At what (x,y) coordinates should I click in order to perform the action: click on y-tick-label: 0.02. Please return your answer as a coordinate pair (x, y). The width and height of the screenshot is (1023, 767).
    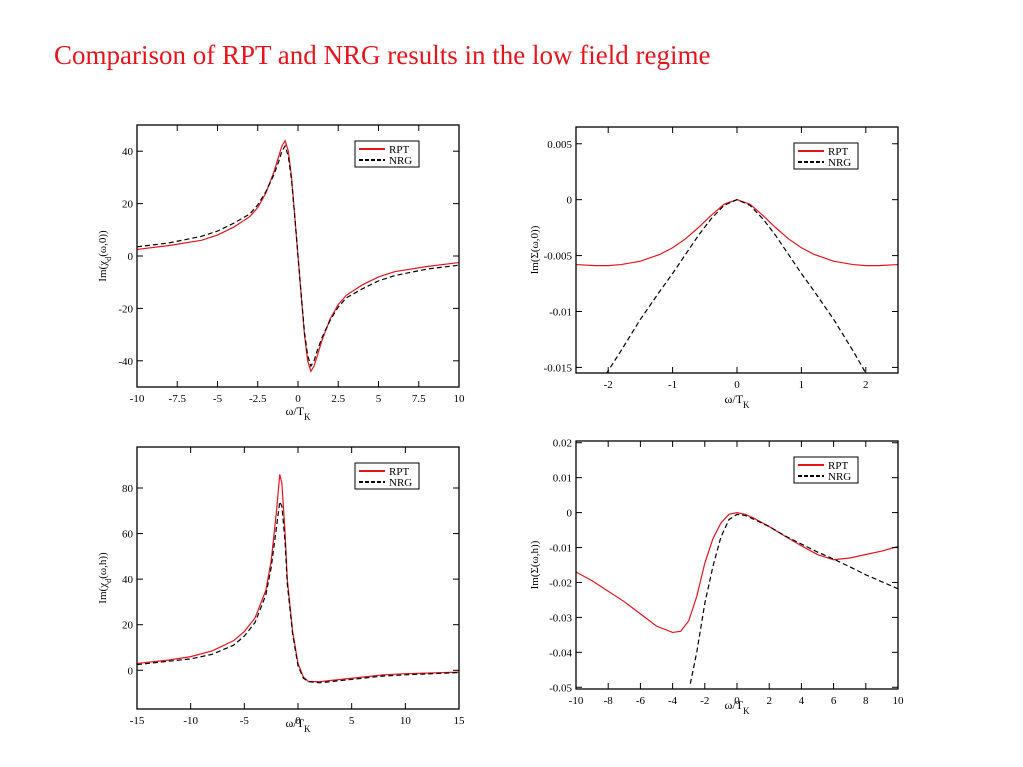
    Looking at the image, I should click on (562, 444).